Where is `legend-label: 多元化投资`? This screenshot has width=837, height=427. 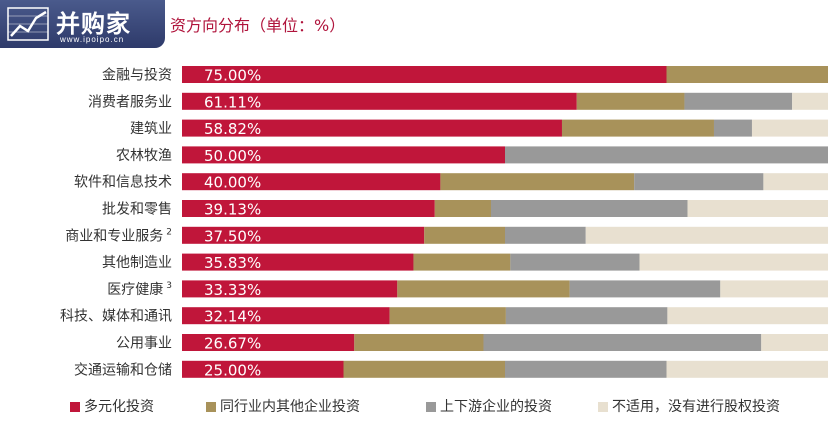
legend-label: 多元化投资 is located at coordinates (119, 407).